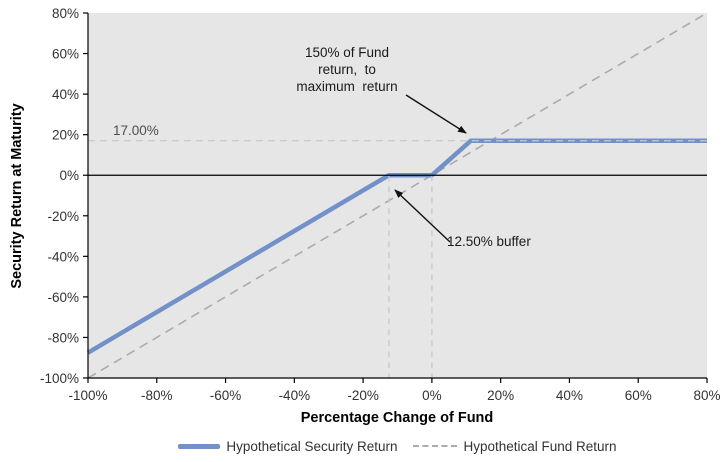 This screenshot has height=462, width=726. Describe the element at coordinates (540, 446) in the screenshot. I see `legend-label-fund: Hypothetical Fund Return` at that location.